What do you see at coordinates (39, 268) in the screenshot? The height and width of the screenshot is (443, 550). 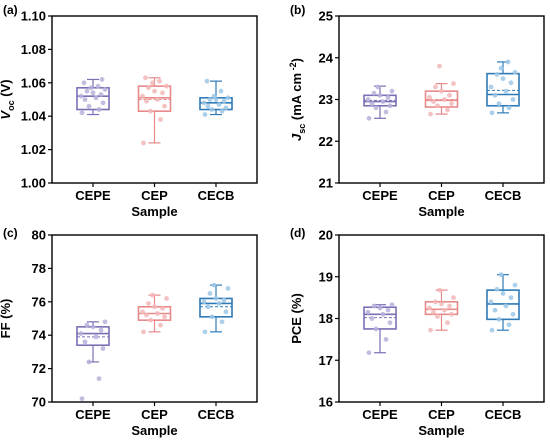 I see `y-tick-label: 78` at bounding box center [39, 268].